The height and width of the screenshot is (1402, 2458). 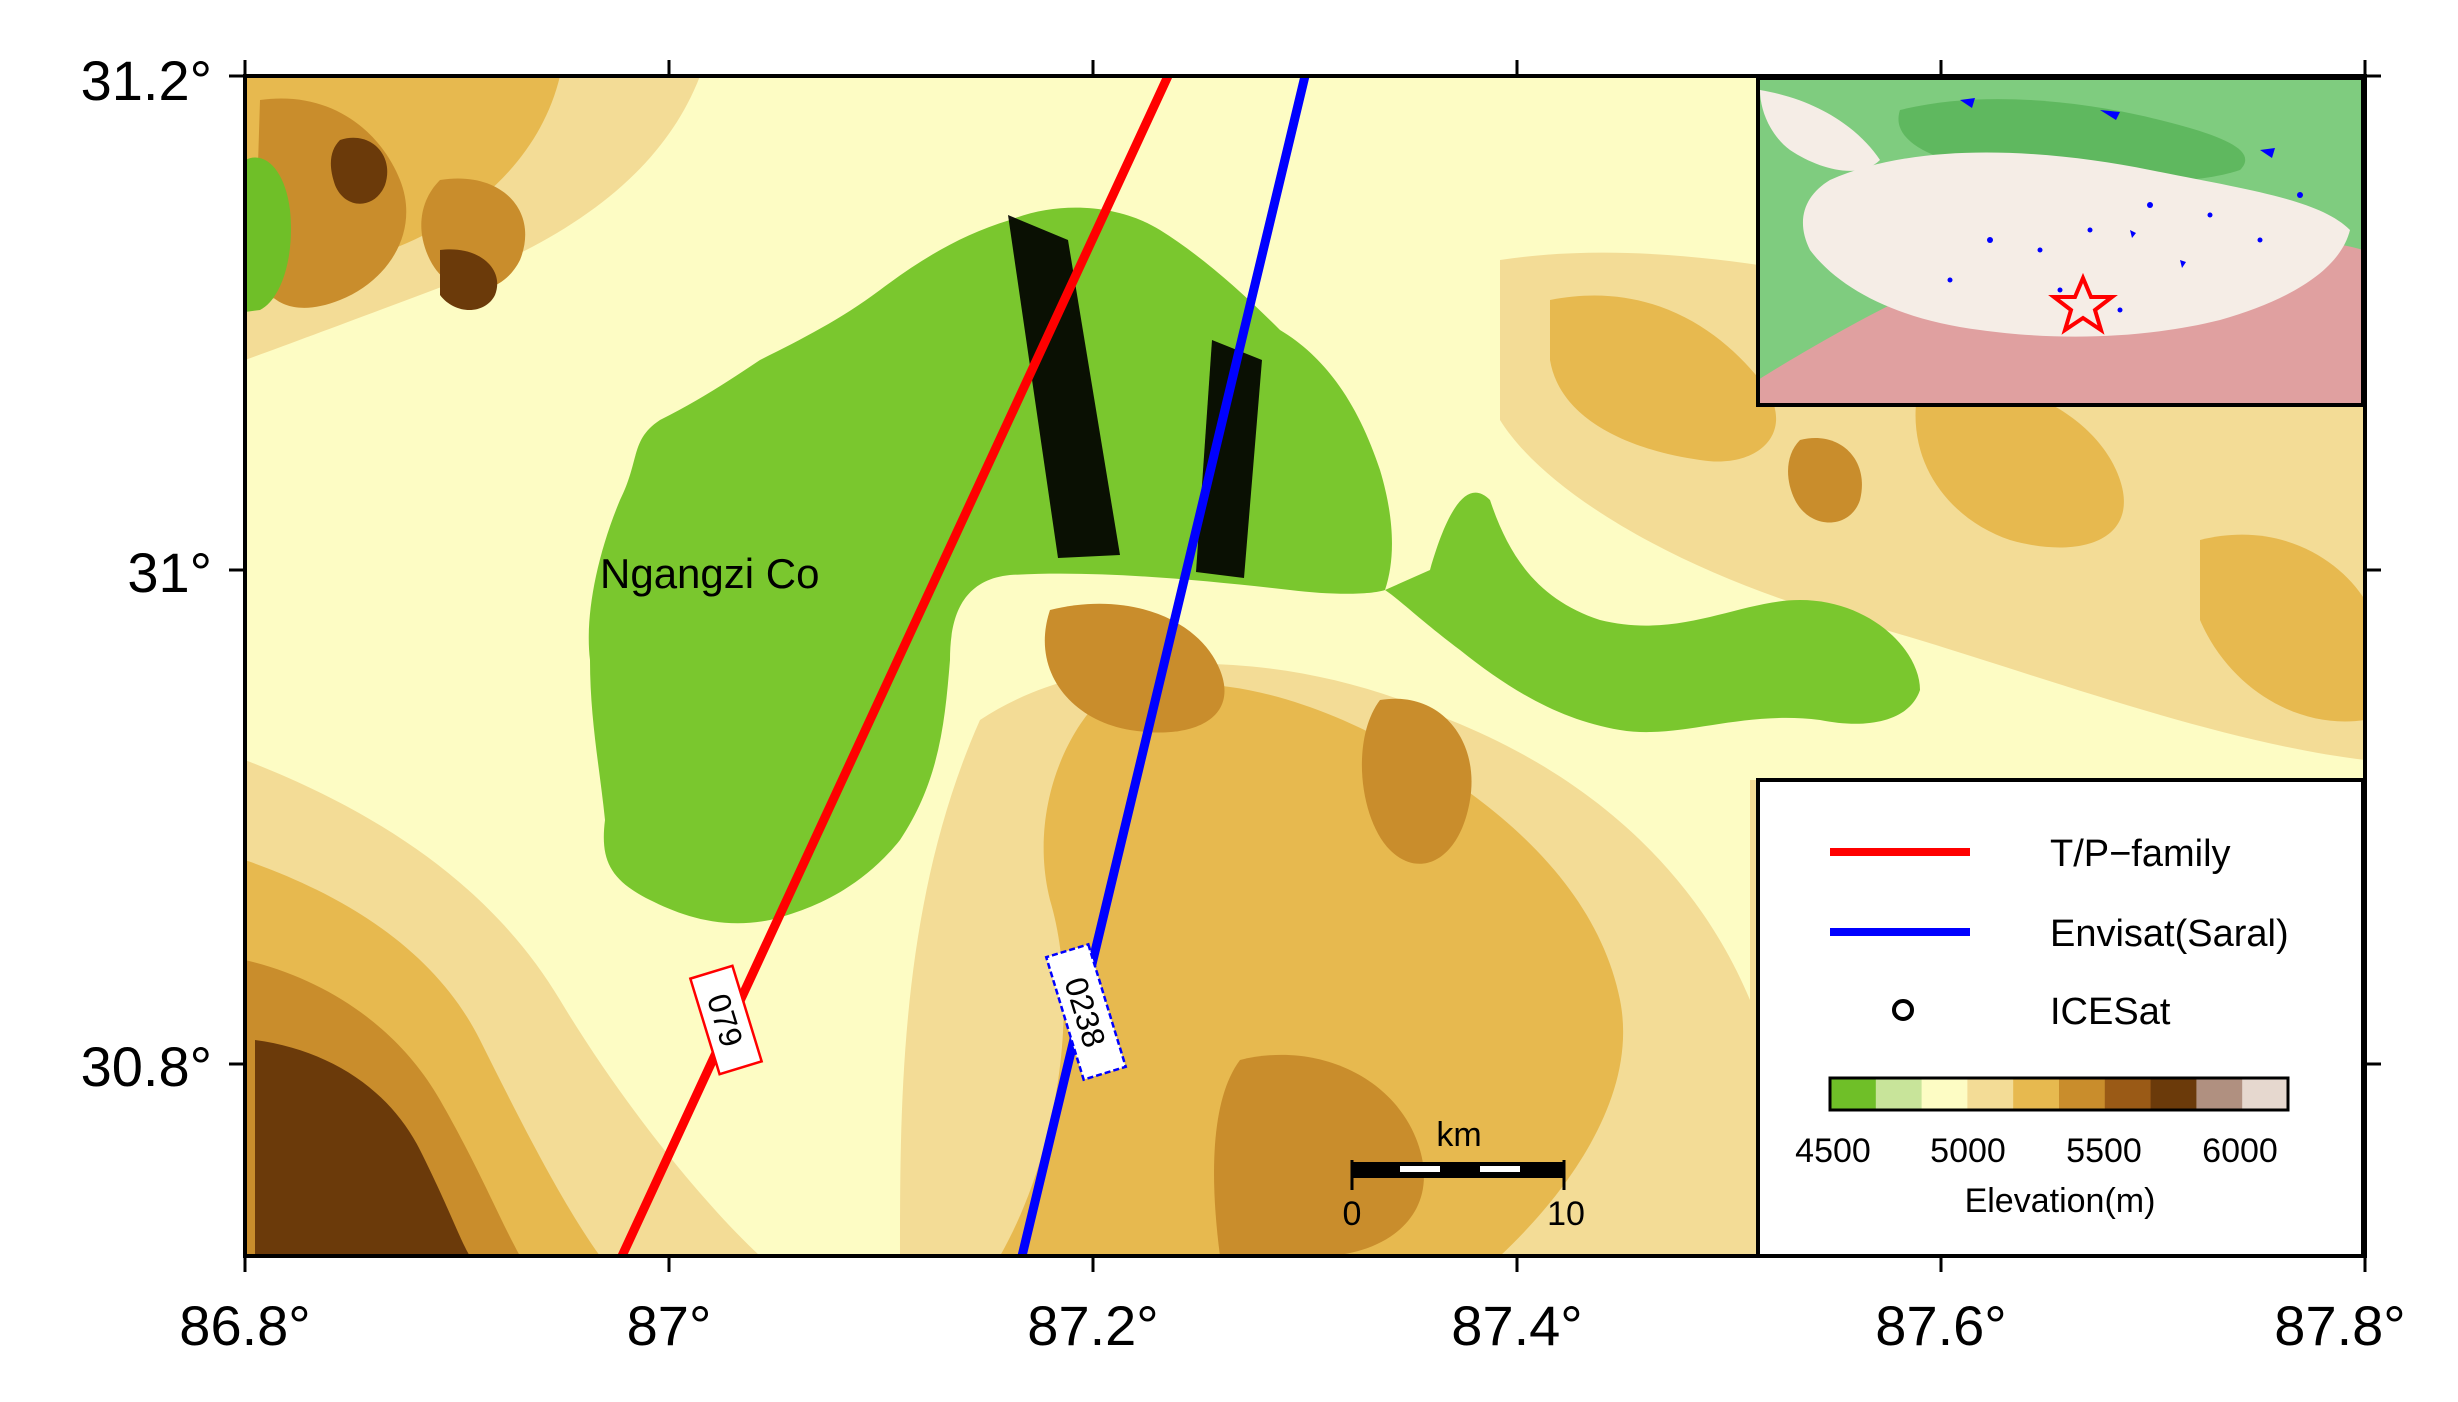 What do you see at coordinates (1968, 1151) in the screenshot?
I see `colorbar-tick-5000: 5000` at bounding box center [1968, 1151].